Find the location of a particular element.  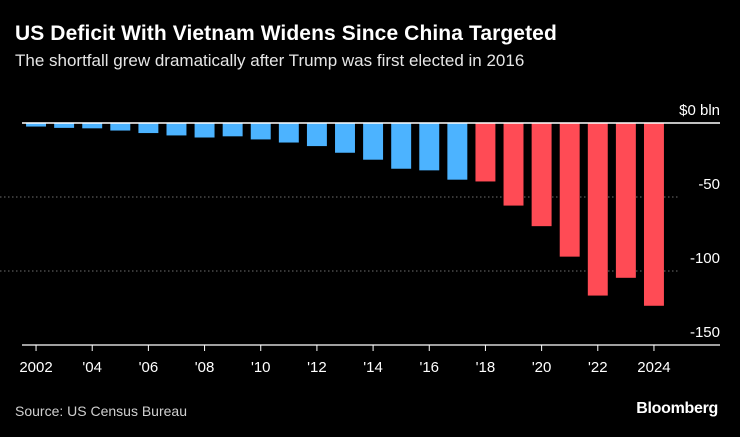

bar-2019 is located at coordinates (513, 164).